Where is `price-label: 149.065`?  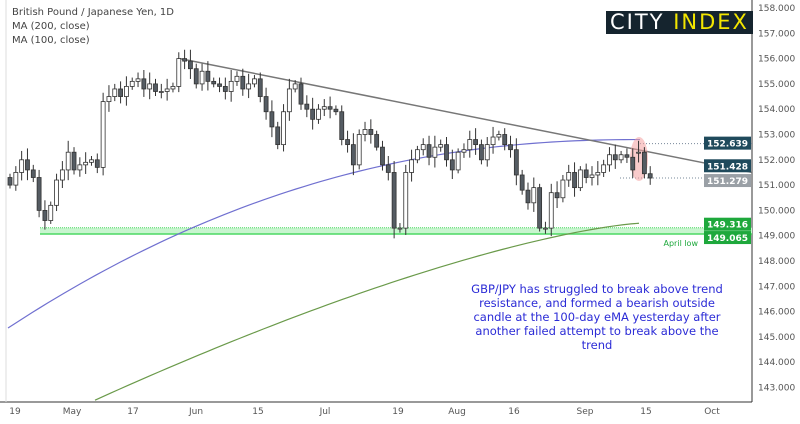 price-label: 149.065 is located at coordinates (727, 239).